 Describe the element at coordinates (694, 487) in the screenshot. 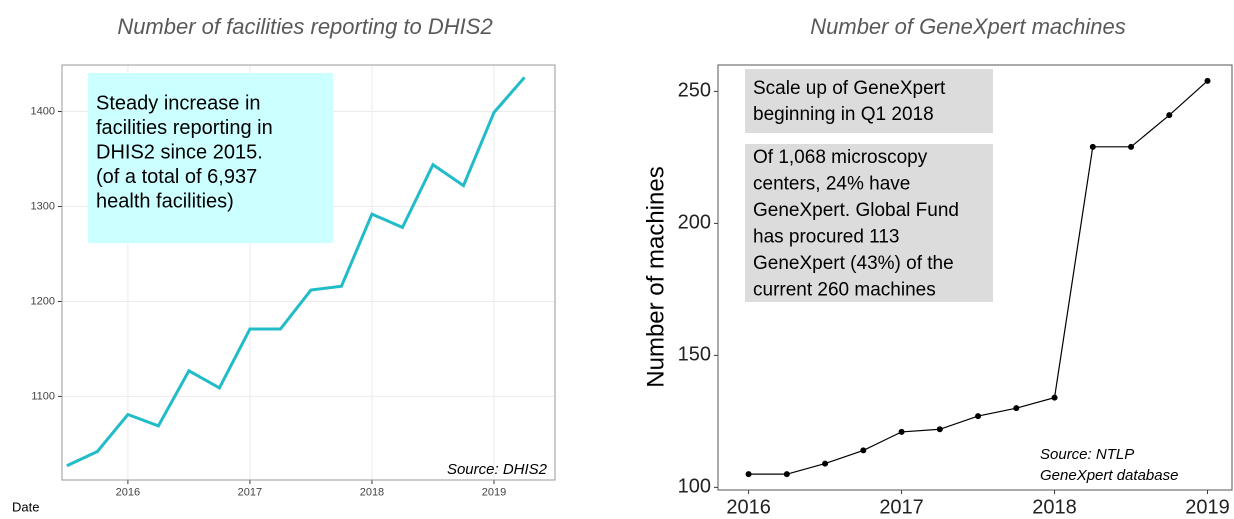

I see `y-tick-label: 100` at that location.